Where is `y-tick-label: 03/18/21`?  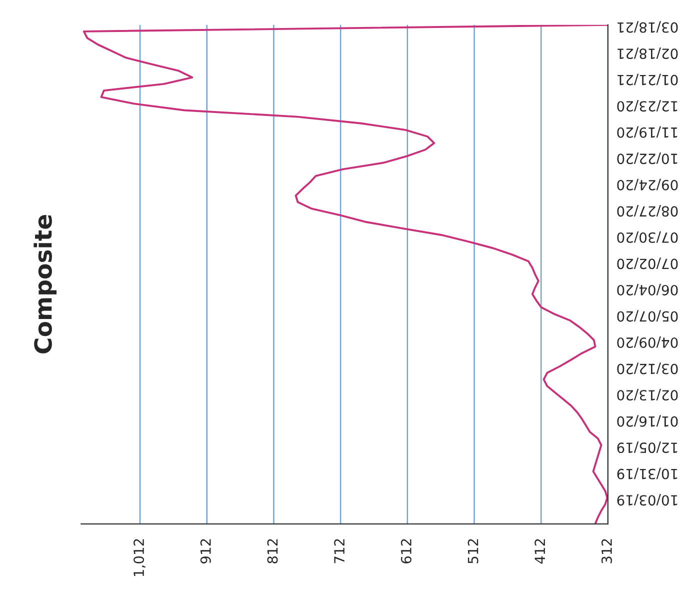
y-tick-label: 03/18/21 is located at coordinates (648, 27).